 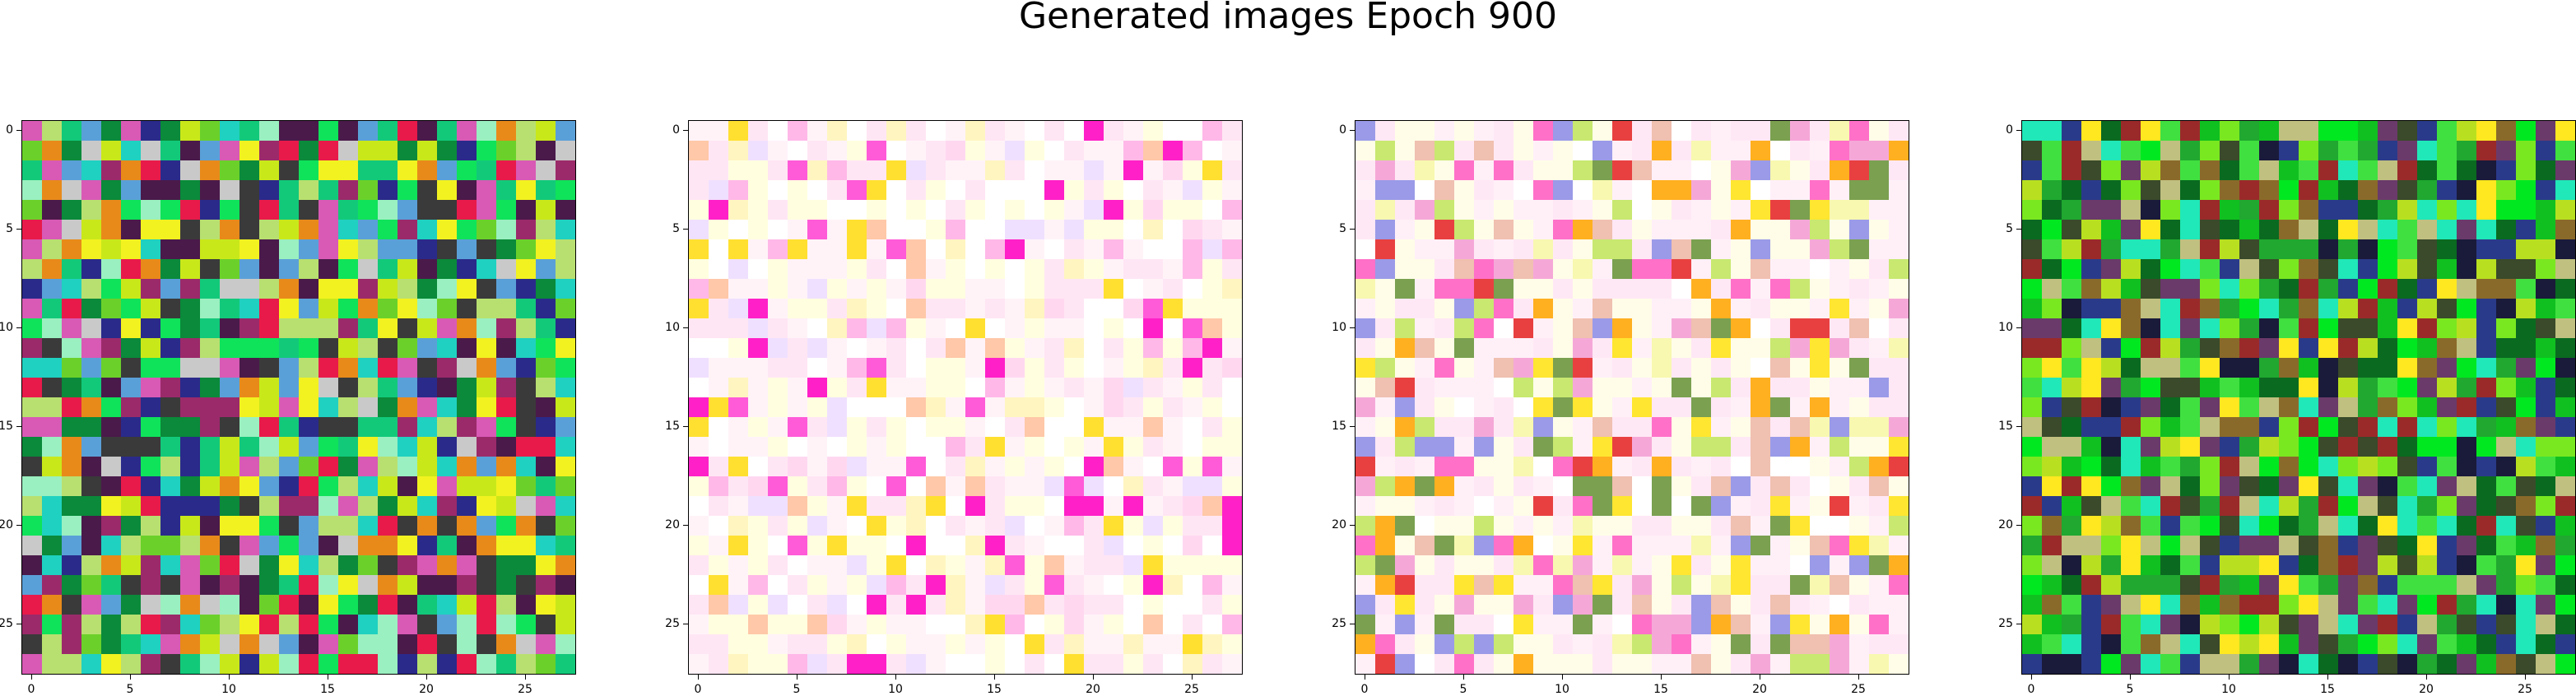 What do you see at coordinates (1191, 689) in the screenshot?
I see `x-tick-label: 25` at bounding box center [1191, 689].